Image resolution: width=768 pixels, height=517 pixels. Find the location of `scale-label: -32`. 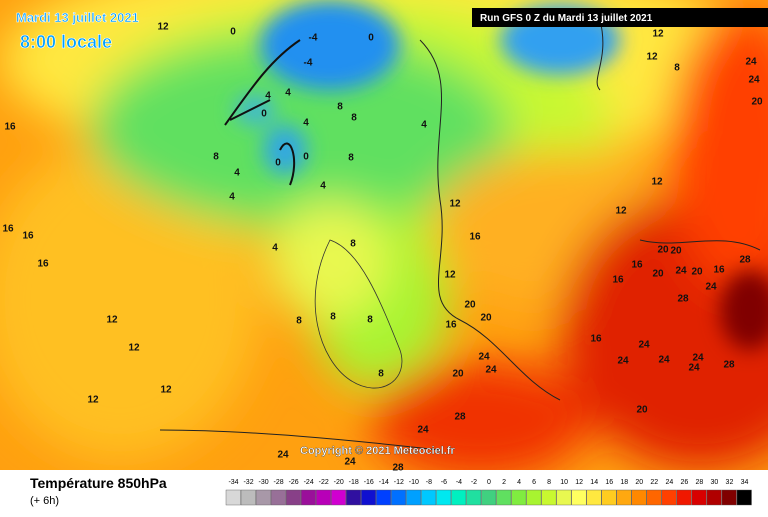

scale-label: -32 is located at coordinates (248, 482).